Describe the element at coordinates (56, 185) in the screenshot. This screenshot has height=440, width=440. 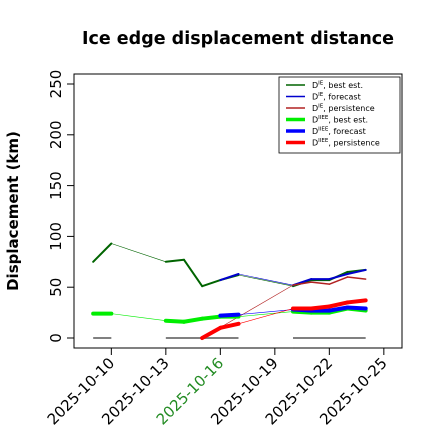
I see `y-tick-label-150: 150` at that location.